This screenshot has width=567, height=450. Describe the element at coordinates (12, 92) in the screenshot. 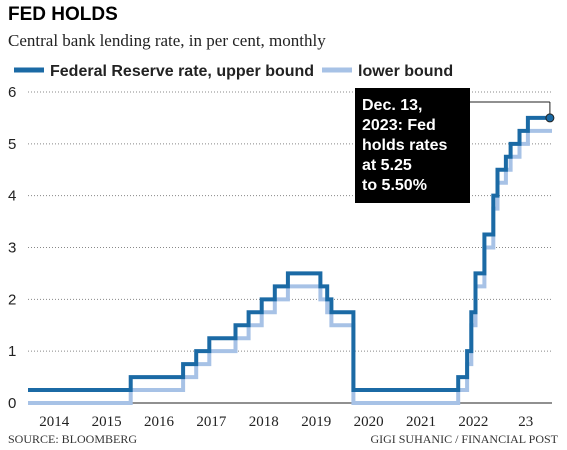

I see `y-tick-label: 6` at that location.